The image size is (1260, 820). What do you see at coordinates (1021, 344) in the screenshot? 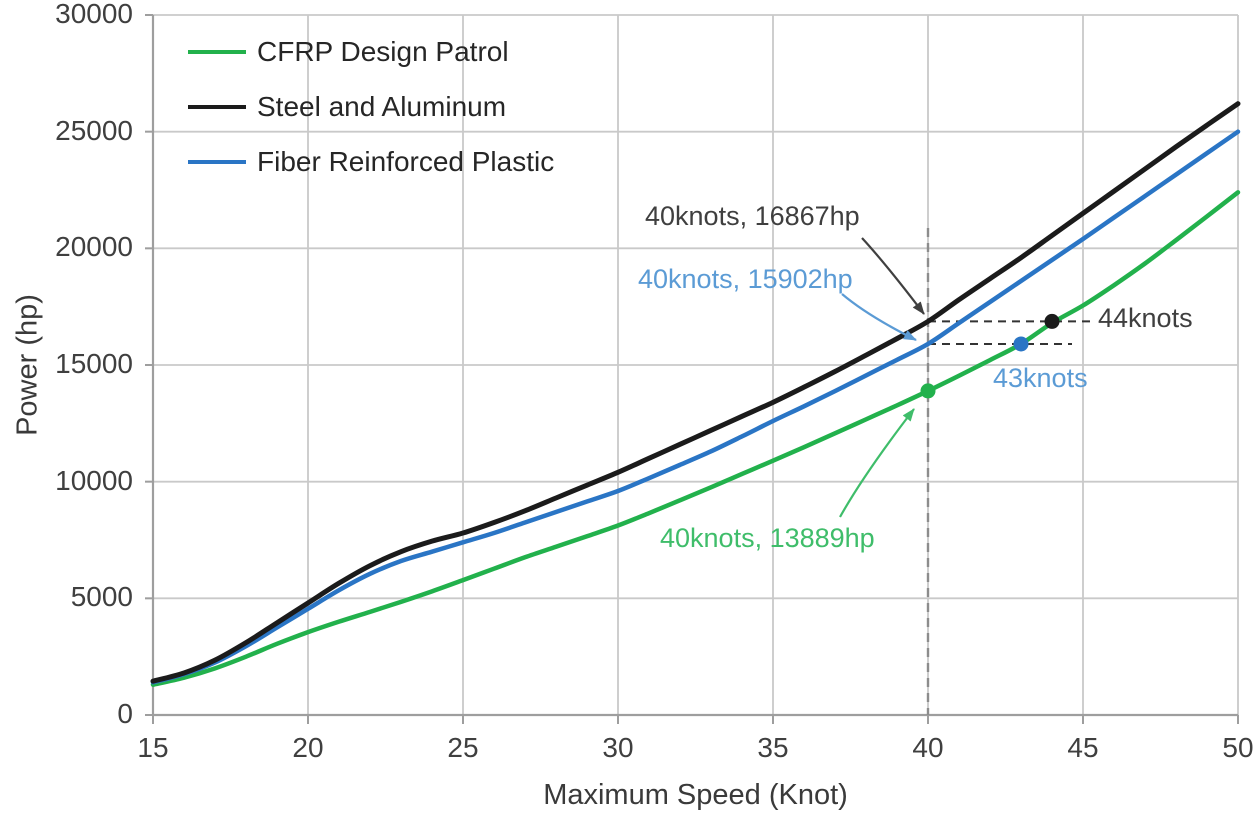
I see `data-point-43knots` at bounding box center [1021, 344].